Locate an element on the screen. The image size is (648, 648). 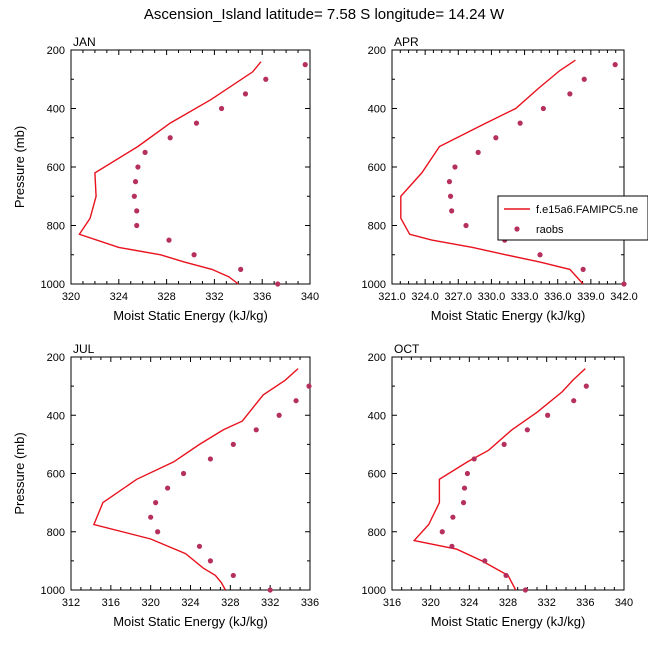
y-tick-label-jan: 800 is located at coordinates (56, 227).